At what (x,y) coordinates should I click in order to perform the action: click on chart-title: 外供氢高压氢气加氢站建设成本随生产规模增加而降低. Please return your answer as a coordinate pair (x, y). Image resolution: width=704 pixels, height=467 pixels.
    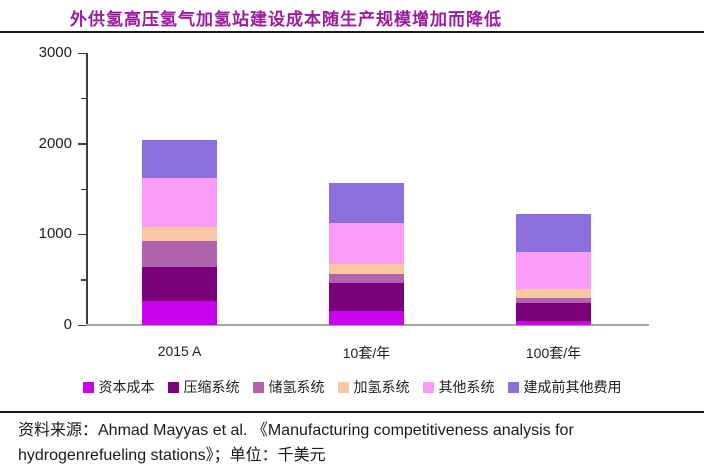
    Looking at the image, I should click on (286, 19).